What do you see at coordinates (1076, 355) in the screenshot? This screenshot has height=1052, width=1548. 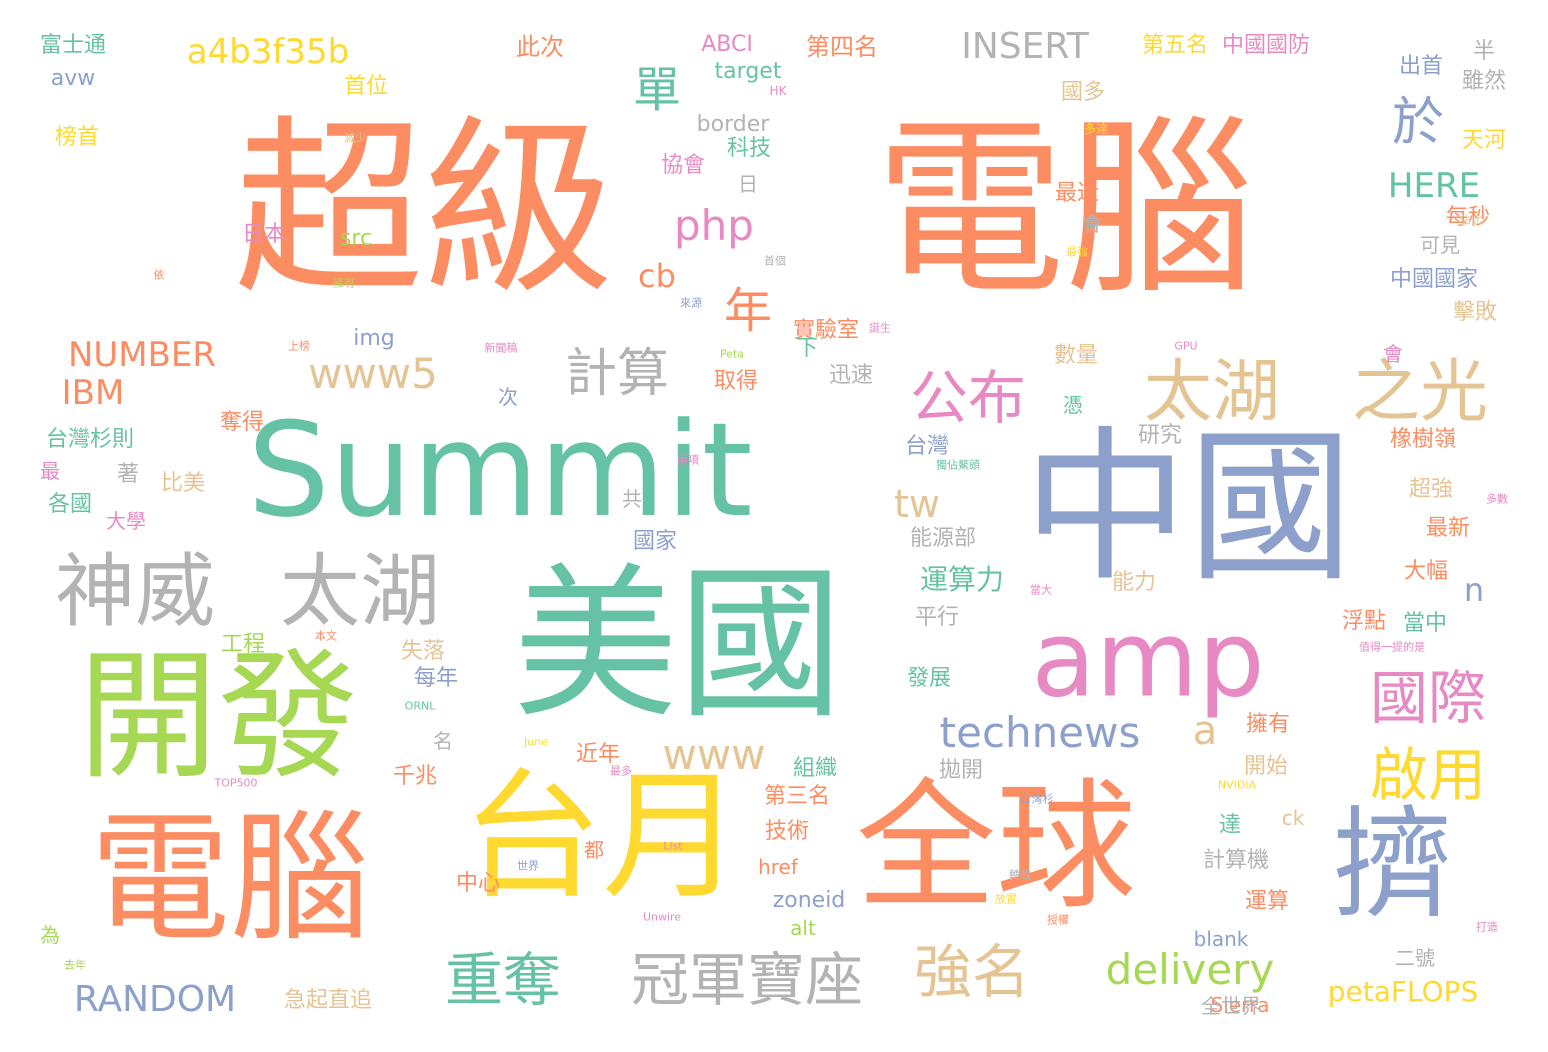 I see `cloud-word: 數量` at bounding box center [1076, 355].